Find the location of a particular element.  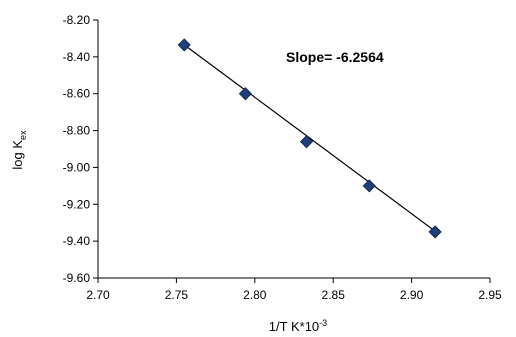

y-tick-label: -9.60 is located at coordinates (77, 278).